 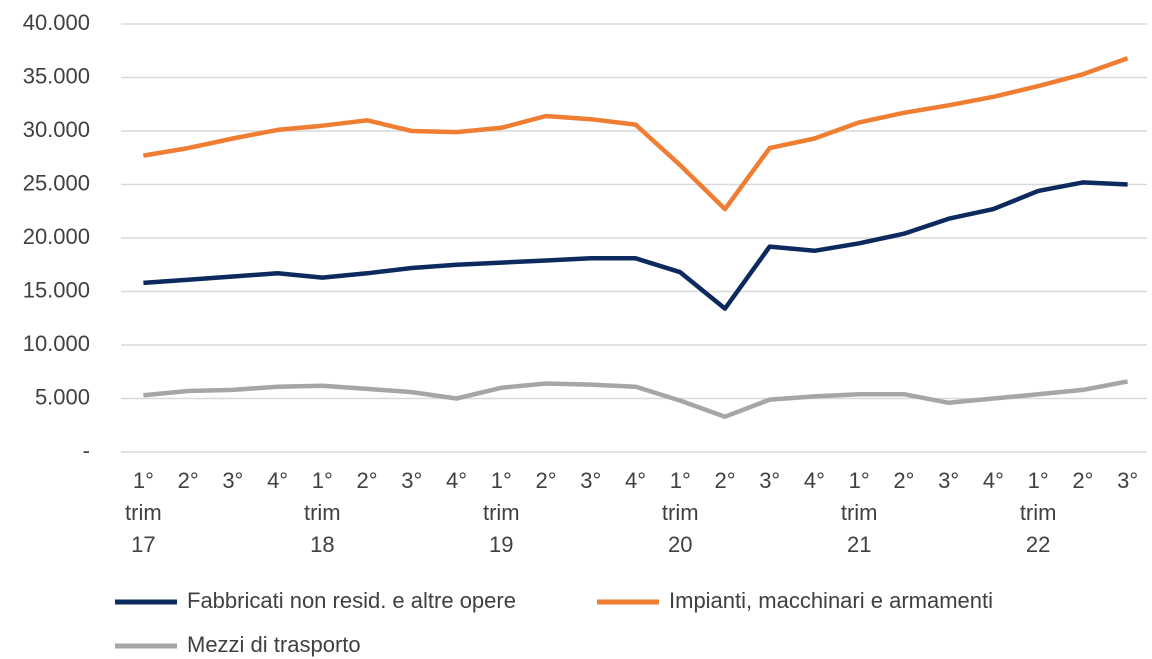 I want to click on y-tick-label: -, so click(x=86, y=450).